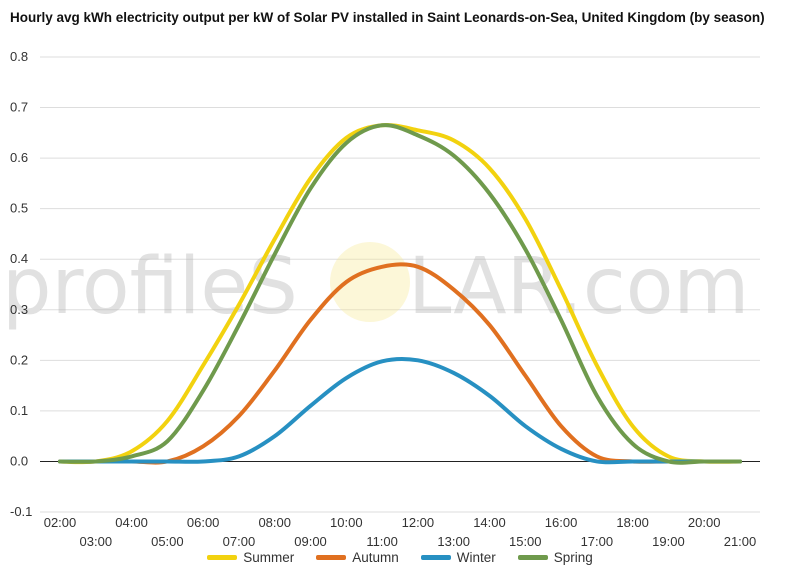 The width and height of the screenshot is (800, 570). Describe the element at coordinates (274, 522) in the screenshot. I see `x-tick-label: 08:00` at that location.